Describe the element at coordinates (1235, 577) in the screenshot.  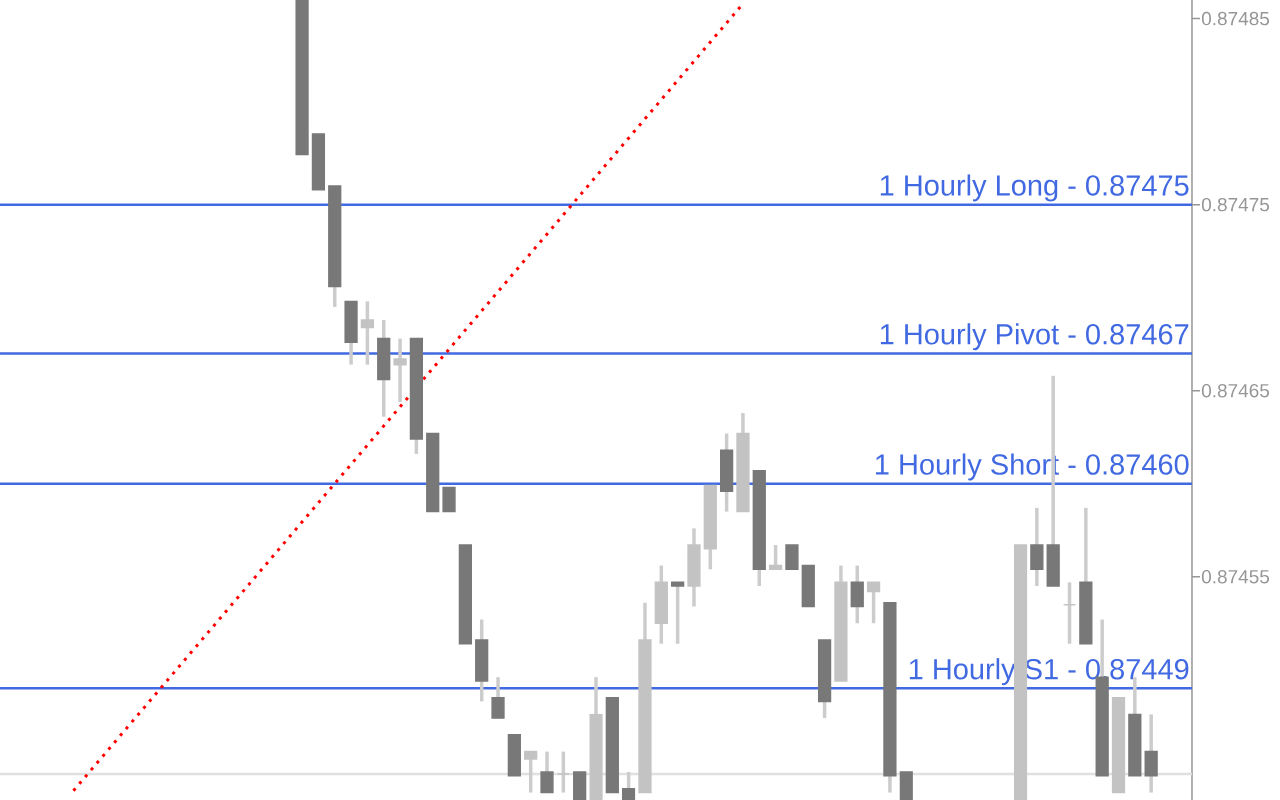
I see `y-tick-label: 0.87455` at that location.